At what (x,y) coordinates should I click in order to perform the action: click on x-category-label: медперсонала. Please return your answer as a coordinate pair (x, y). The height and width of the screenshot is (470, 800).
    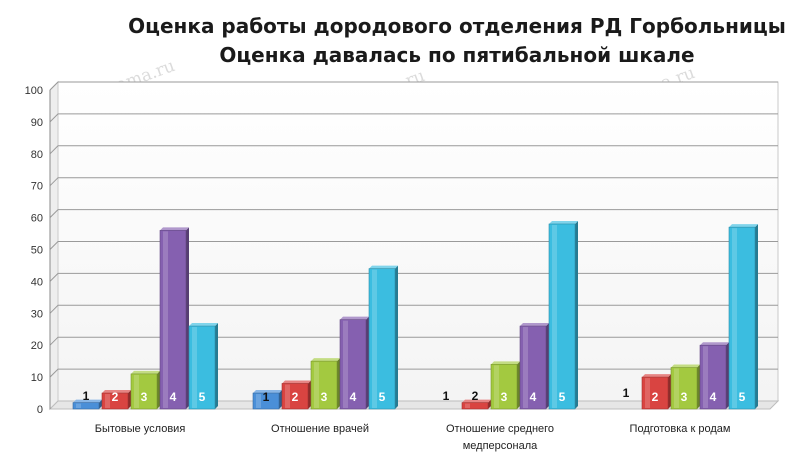
    Looking at the image, I should click on (500, 446).